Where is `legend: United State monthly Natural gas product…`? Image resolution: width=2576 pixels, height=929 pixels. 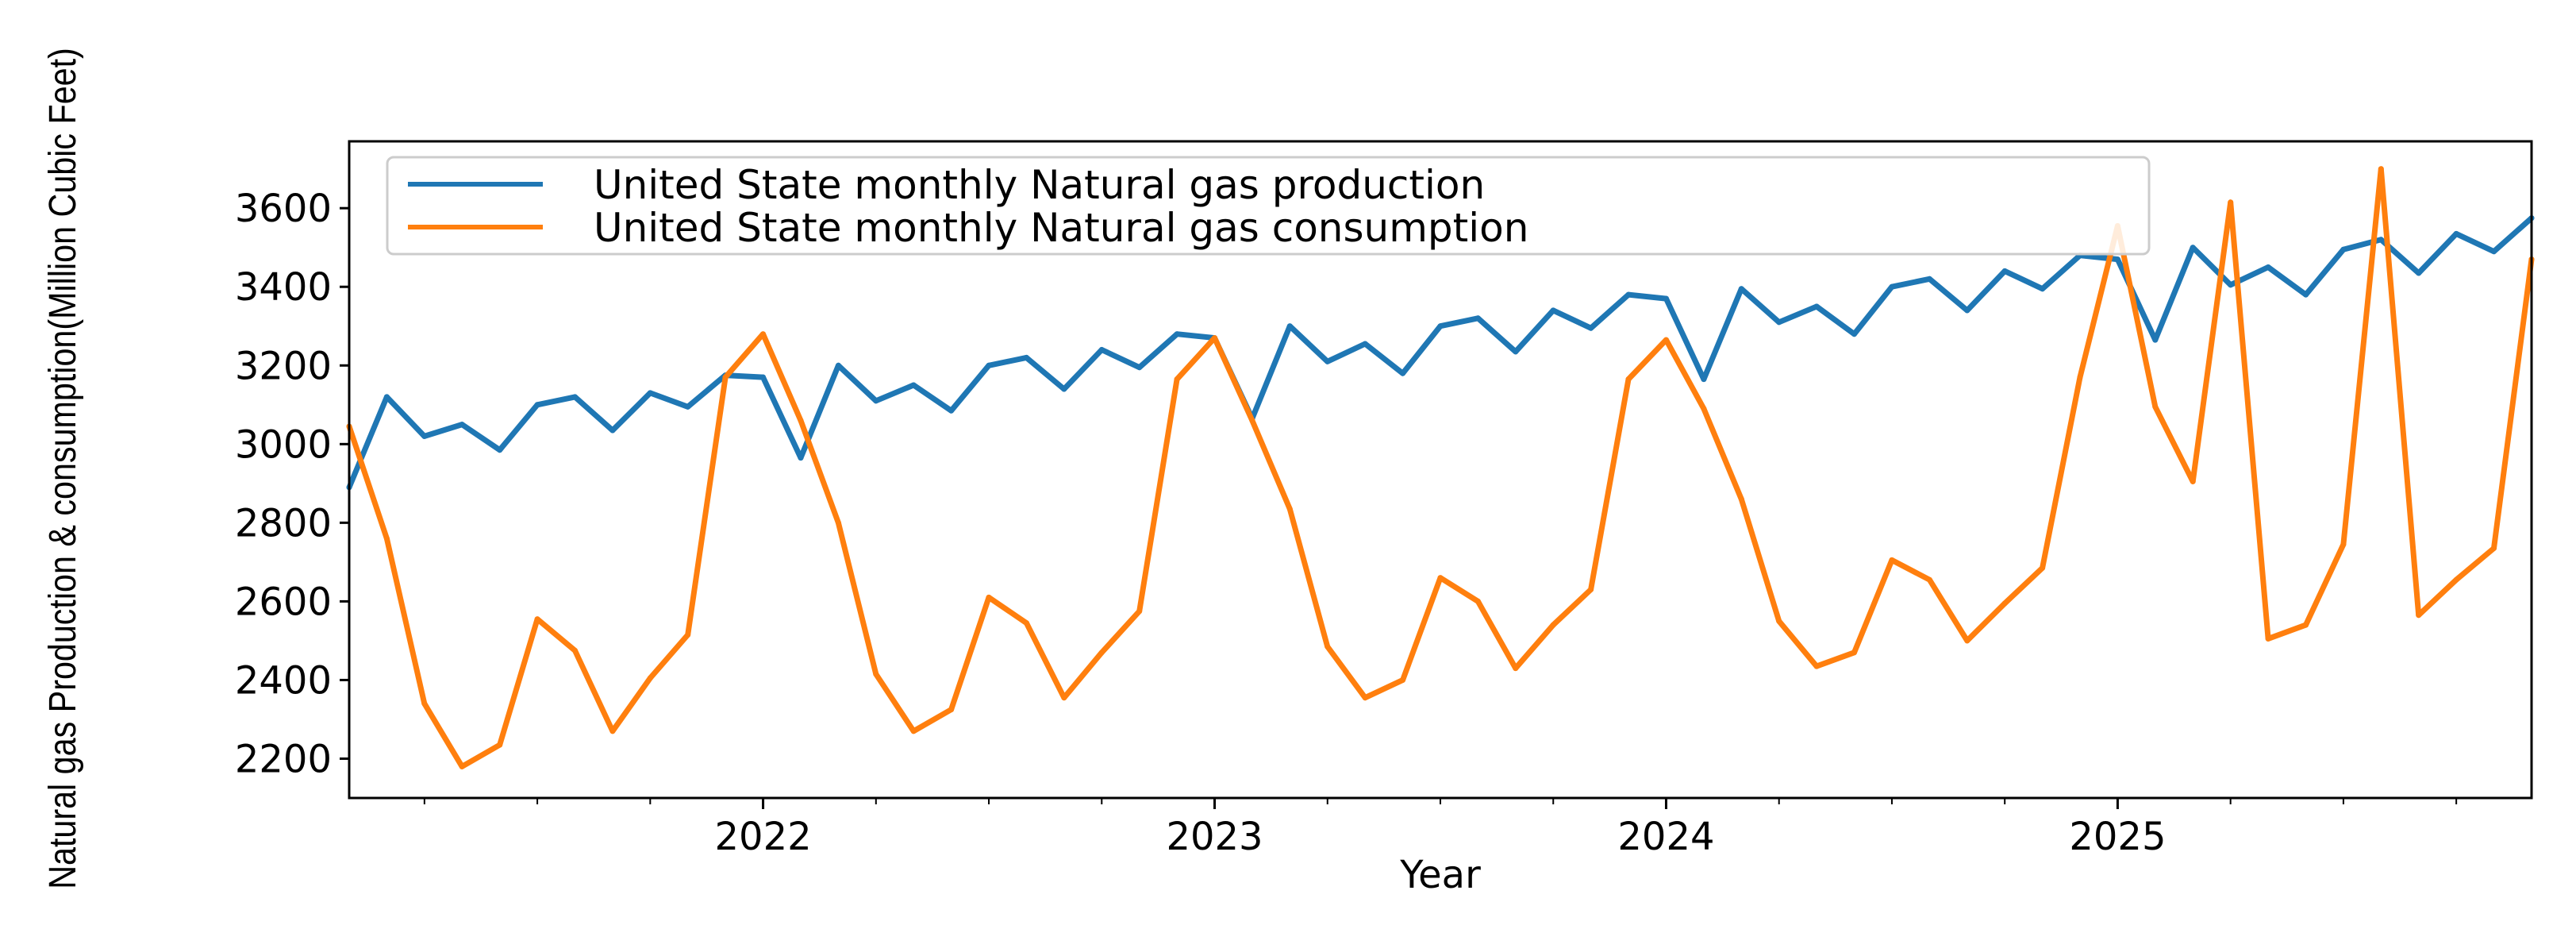
legend: United State monthly Natural gas product… is located at coordinates (1268, 206).